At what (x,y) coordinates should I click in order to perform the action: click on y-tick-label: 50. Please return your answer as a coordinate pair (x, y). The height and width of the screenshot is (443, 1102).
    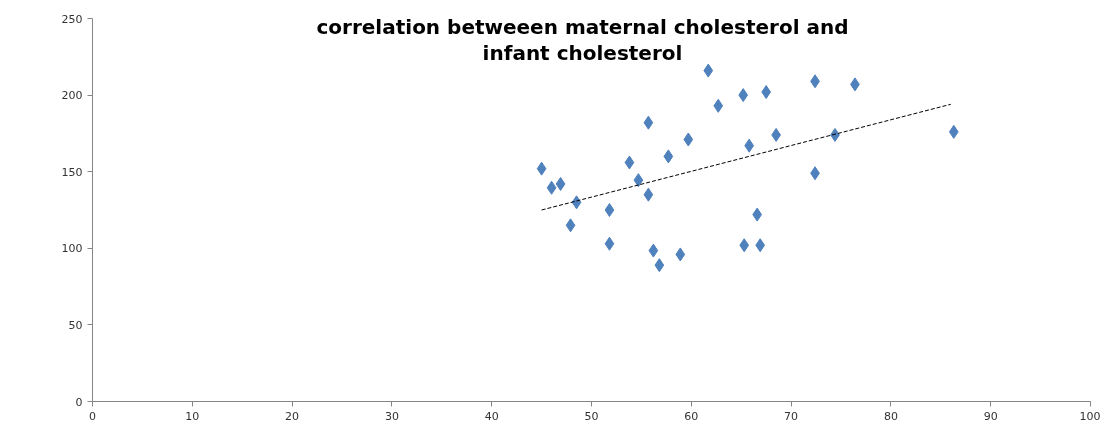
    Looking at the image, I should click on (75, 325).